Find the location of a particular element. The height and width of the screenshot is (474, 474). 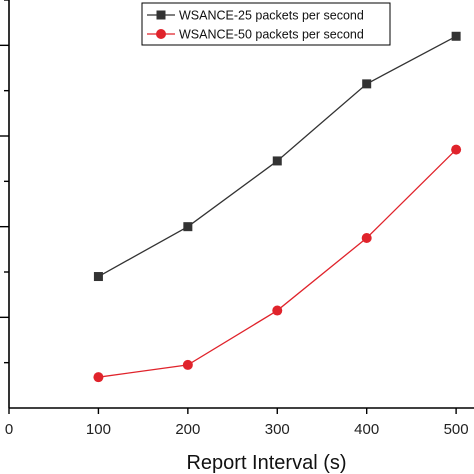

y-axis-ticks is located at coordinates (4, 182).